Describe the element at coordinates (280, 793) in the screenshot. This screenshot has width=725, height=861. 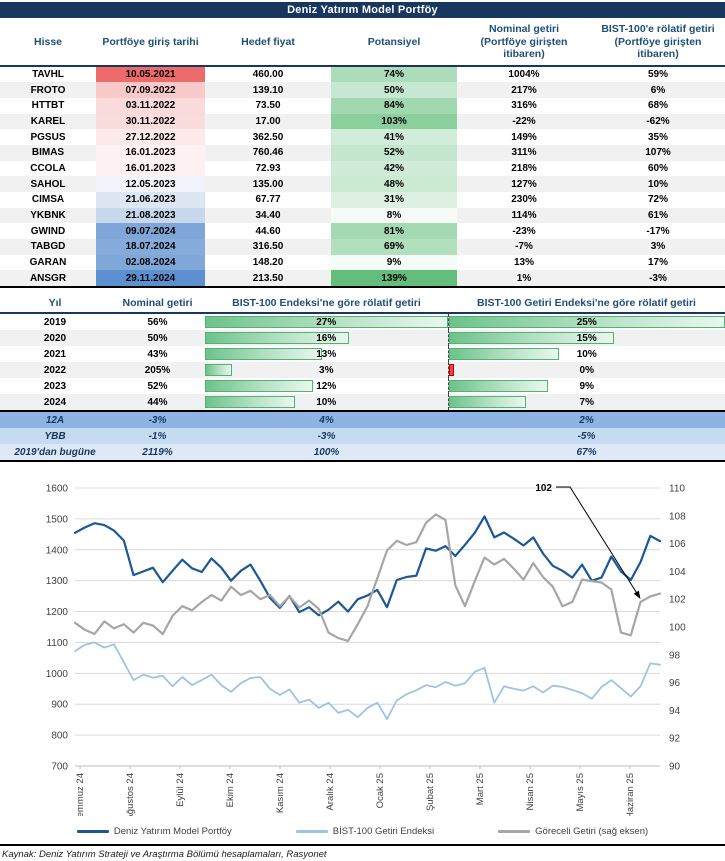
I see `x-axis-label: Kasım 24` at that location.